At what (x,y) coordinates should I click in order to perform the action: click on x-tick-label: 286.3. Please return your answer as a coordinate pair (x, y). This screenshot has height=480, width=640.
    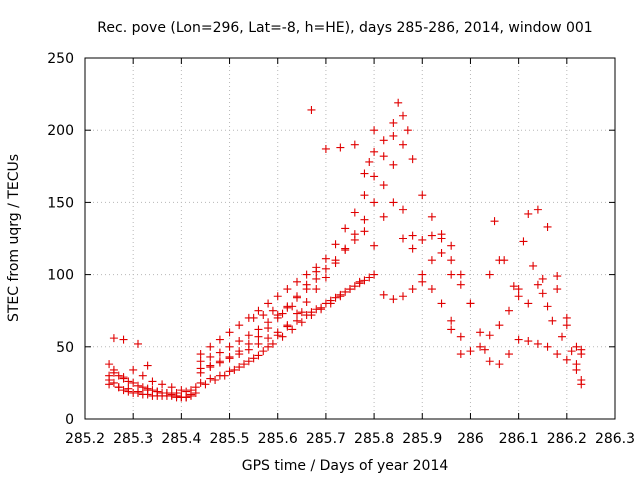
    Looking at the image, I should click on (615, 439).